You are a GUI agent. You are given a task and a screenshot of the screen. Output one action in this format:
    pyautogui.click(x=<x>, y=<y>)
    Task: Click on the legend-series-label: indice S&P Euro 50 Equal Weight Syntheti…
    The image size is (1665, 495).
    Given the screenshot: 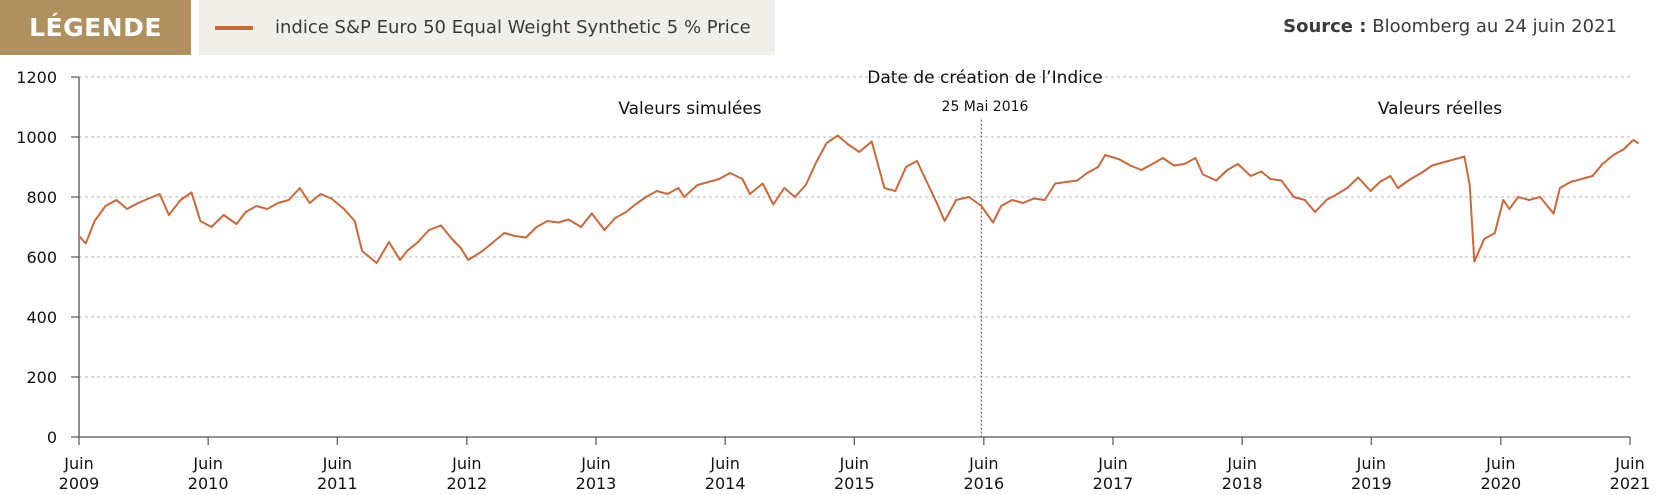 What is the action you would take?
    pyautogui.click(x=513, y=27)
    